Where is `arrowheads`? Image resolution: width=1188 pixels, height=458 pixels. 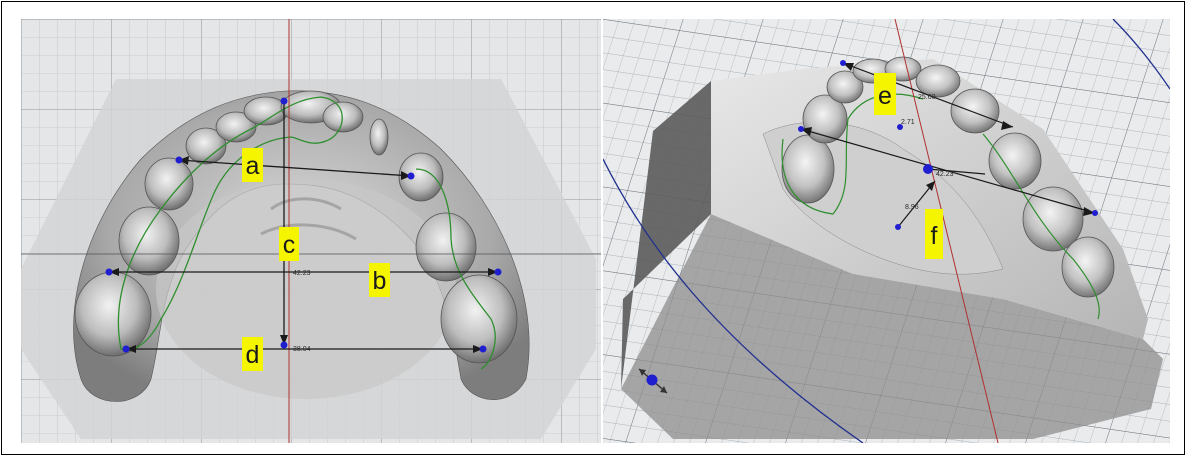
arrowheads is located at coordinates (303, 254).